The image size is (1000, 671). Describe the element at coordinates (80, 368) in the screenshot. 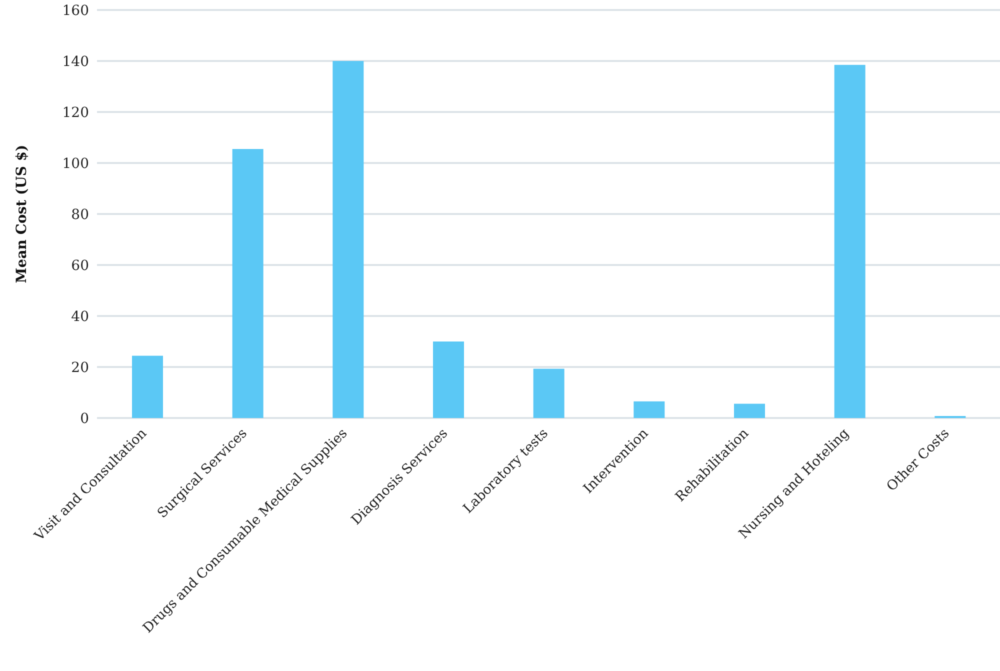

I see `y-tick-label: 20` at that location.